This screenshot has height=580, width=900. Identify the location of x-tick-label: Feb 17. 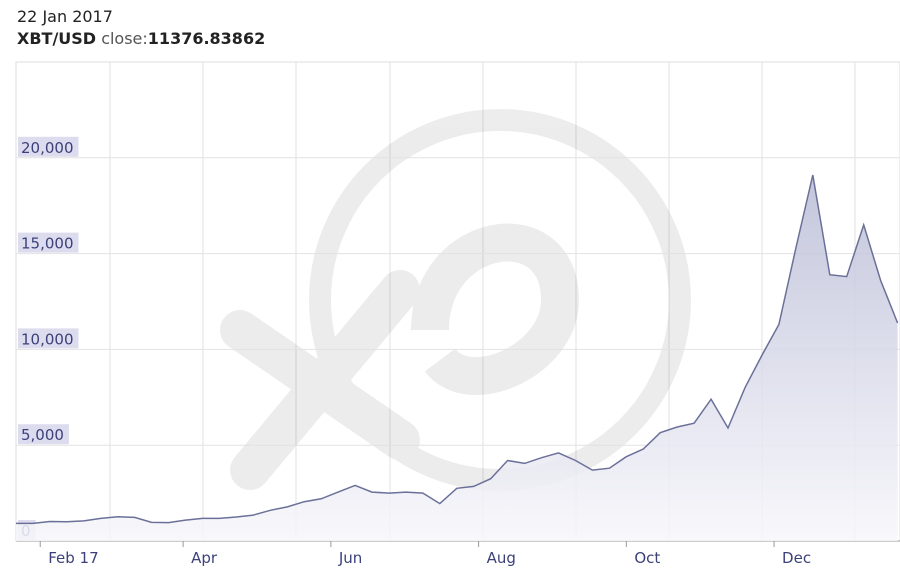
(73, 558).